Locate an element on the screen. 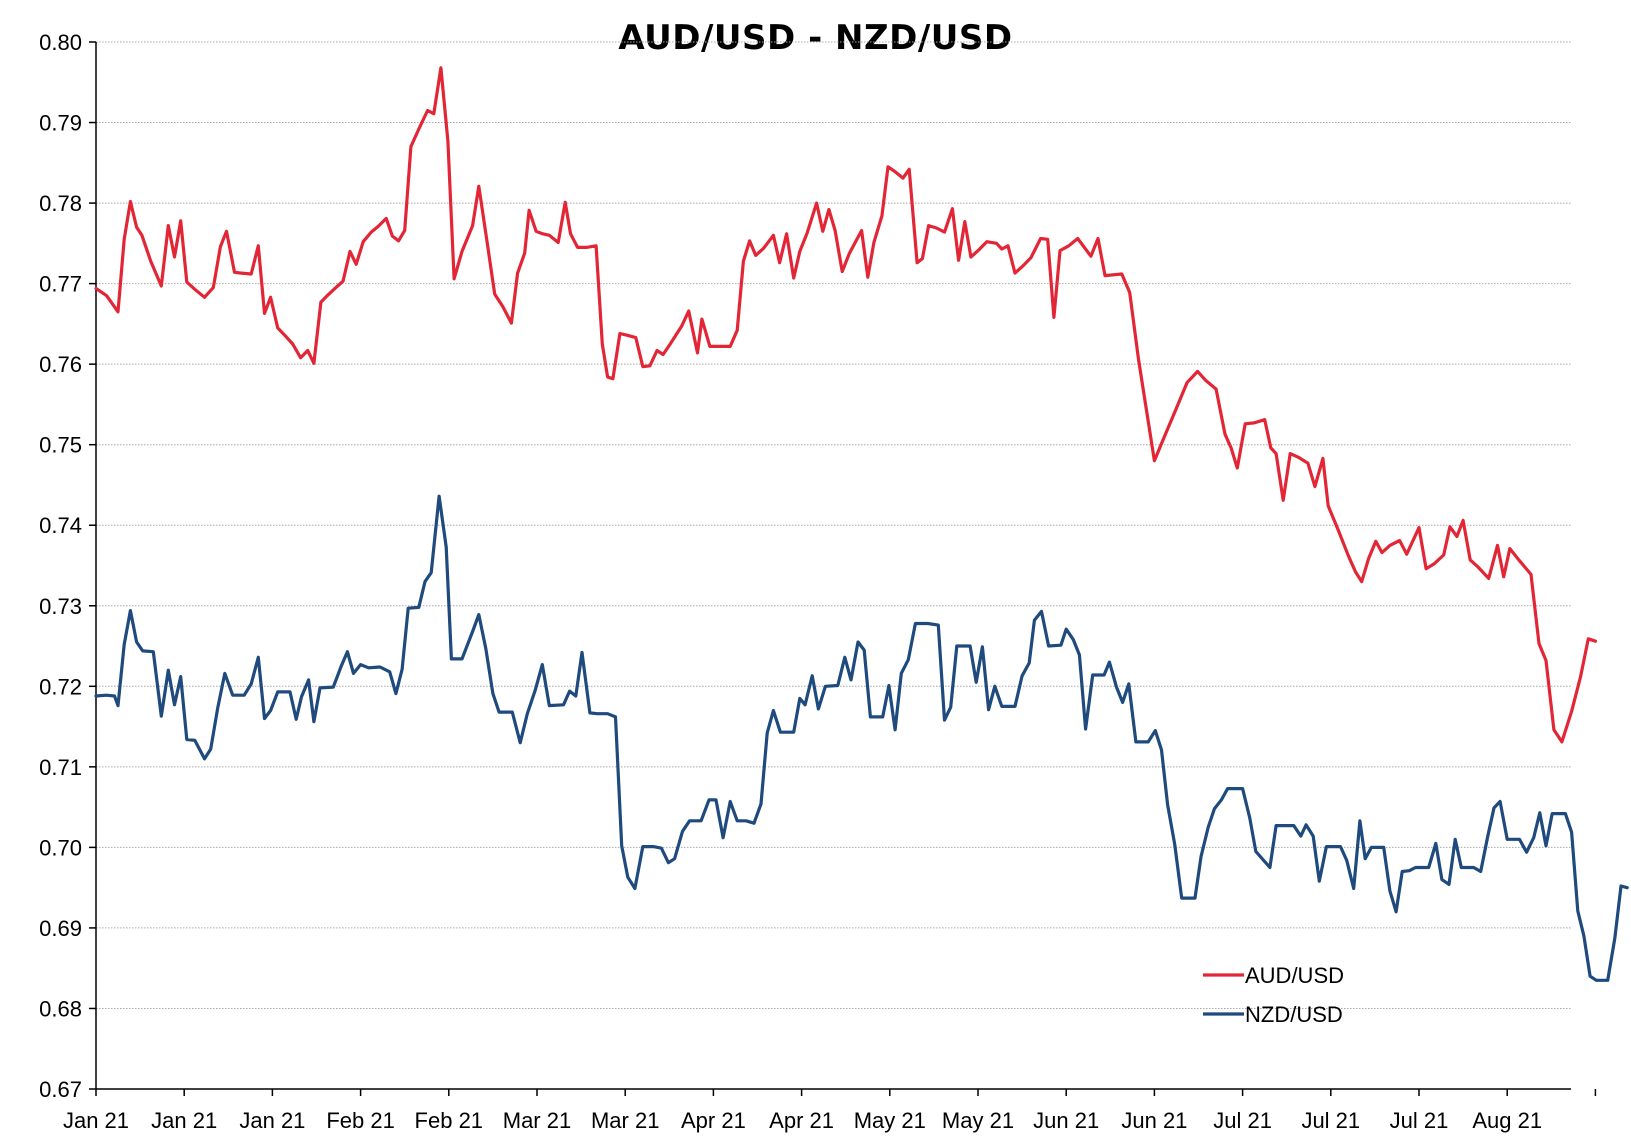 The image size is (1631, 1142). y-tick-label: 0.72 is located at coordinates (60, 686).